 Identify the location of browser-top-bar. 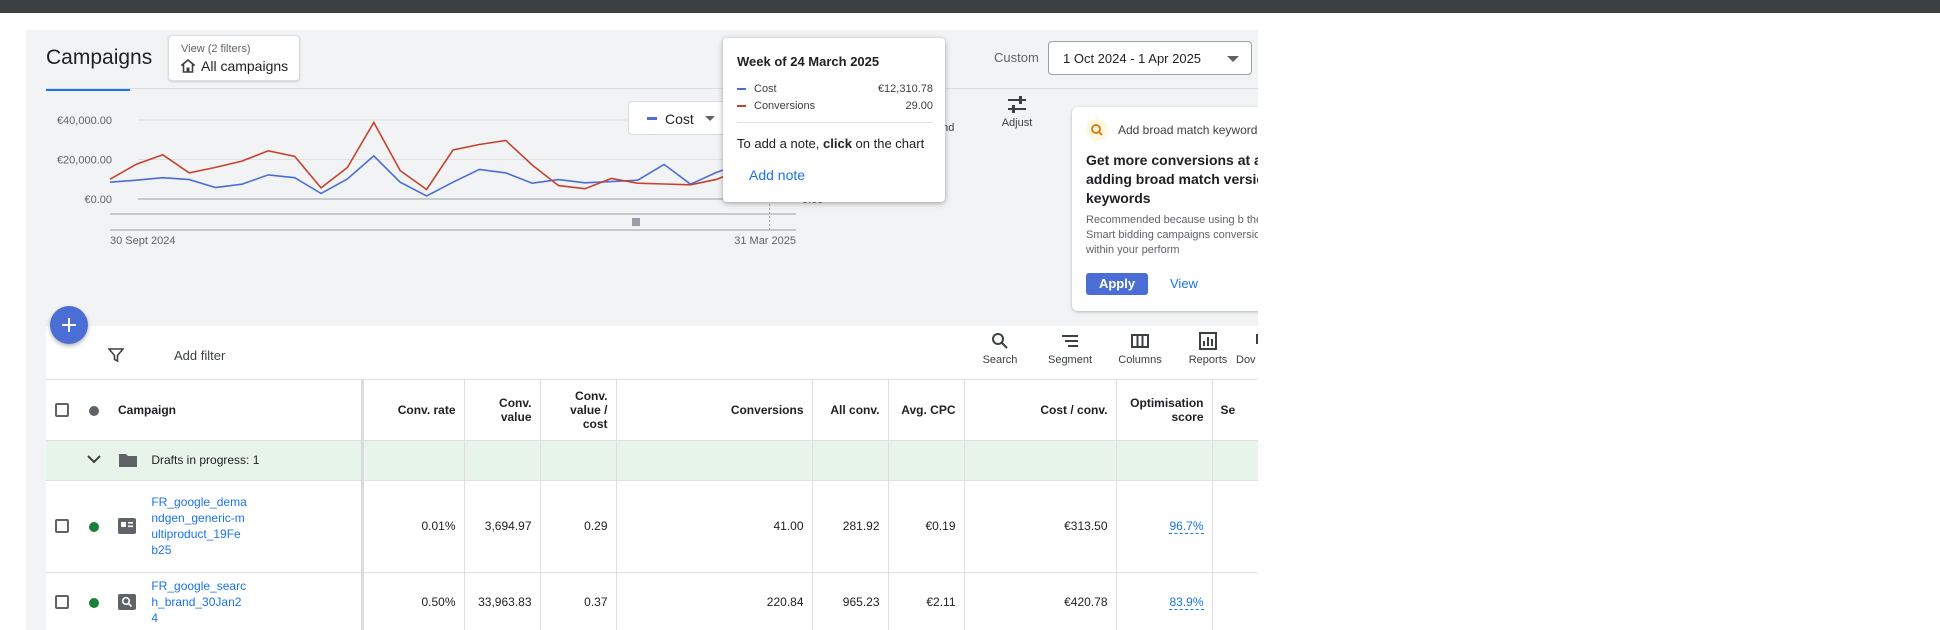
(970, 6).